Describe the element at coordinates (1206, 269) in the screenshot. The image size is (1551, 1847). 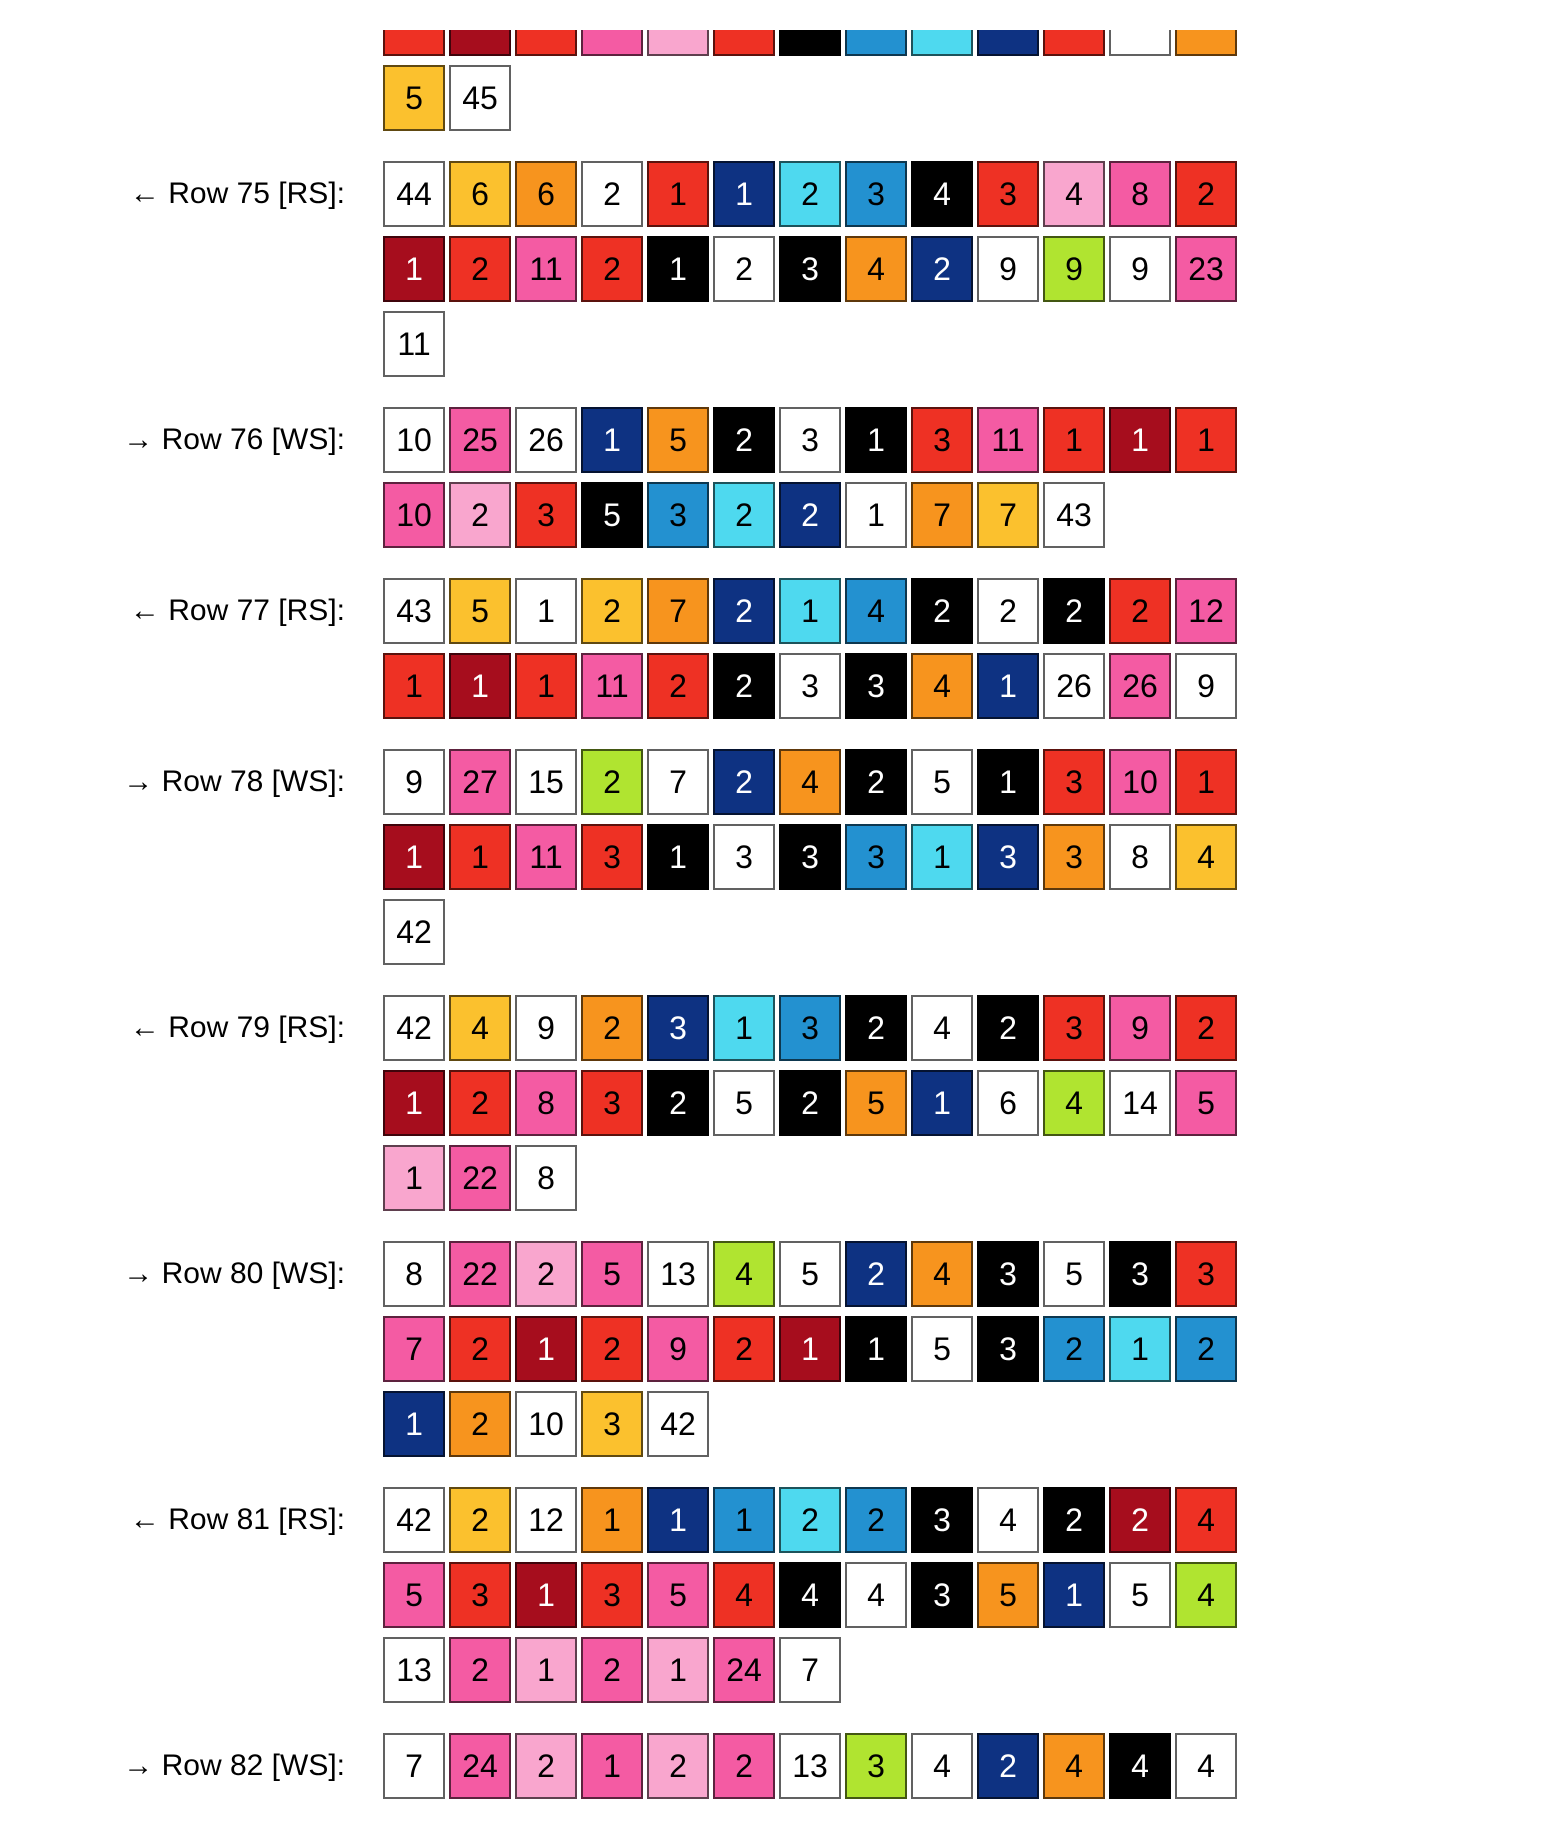
I see `stitch-count-cell: 23` at that location.